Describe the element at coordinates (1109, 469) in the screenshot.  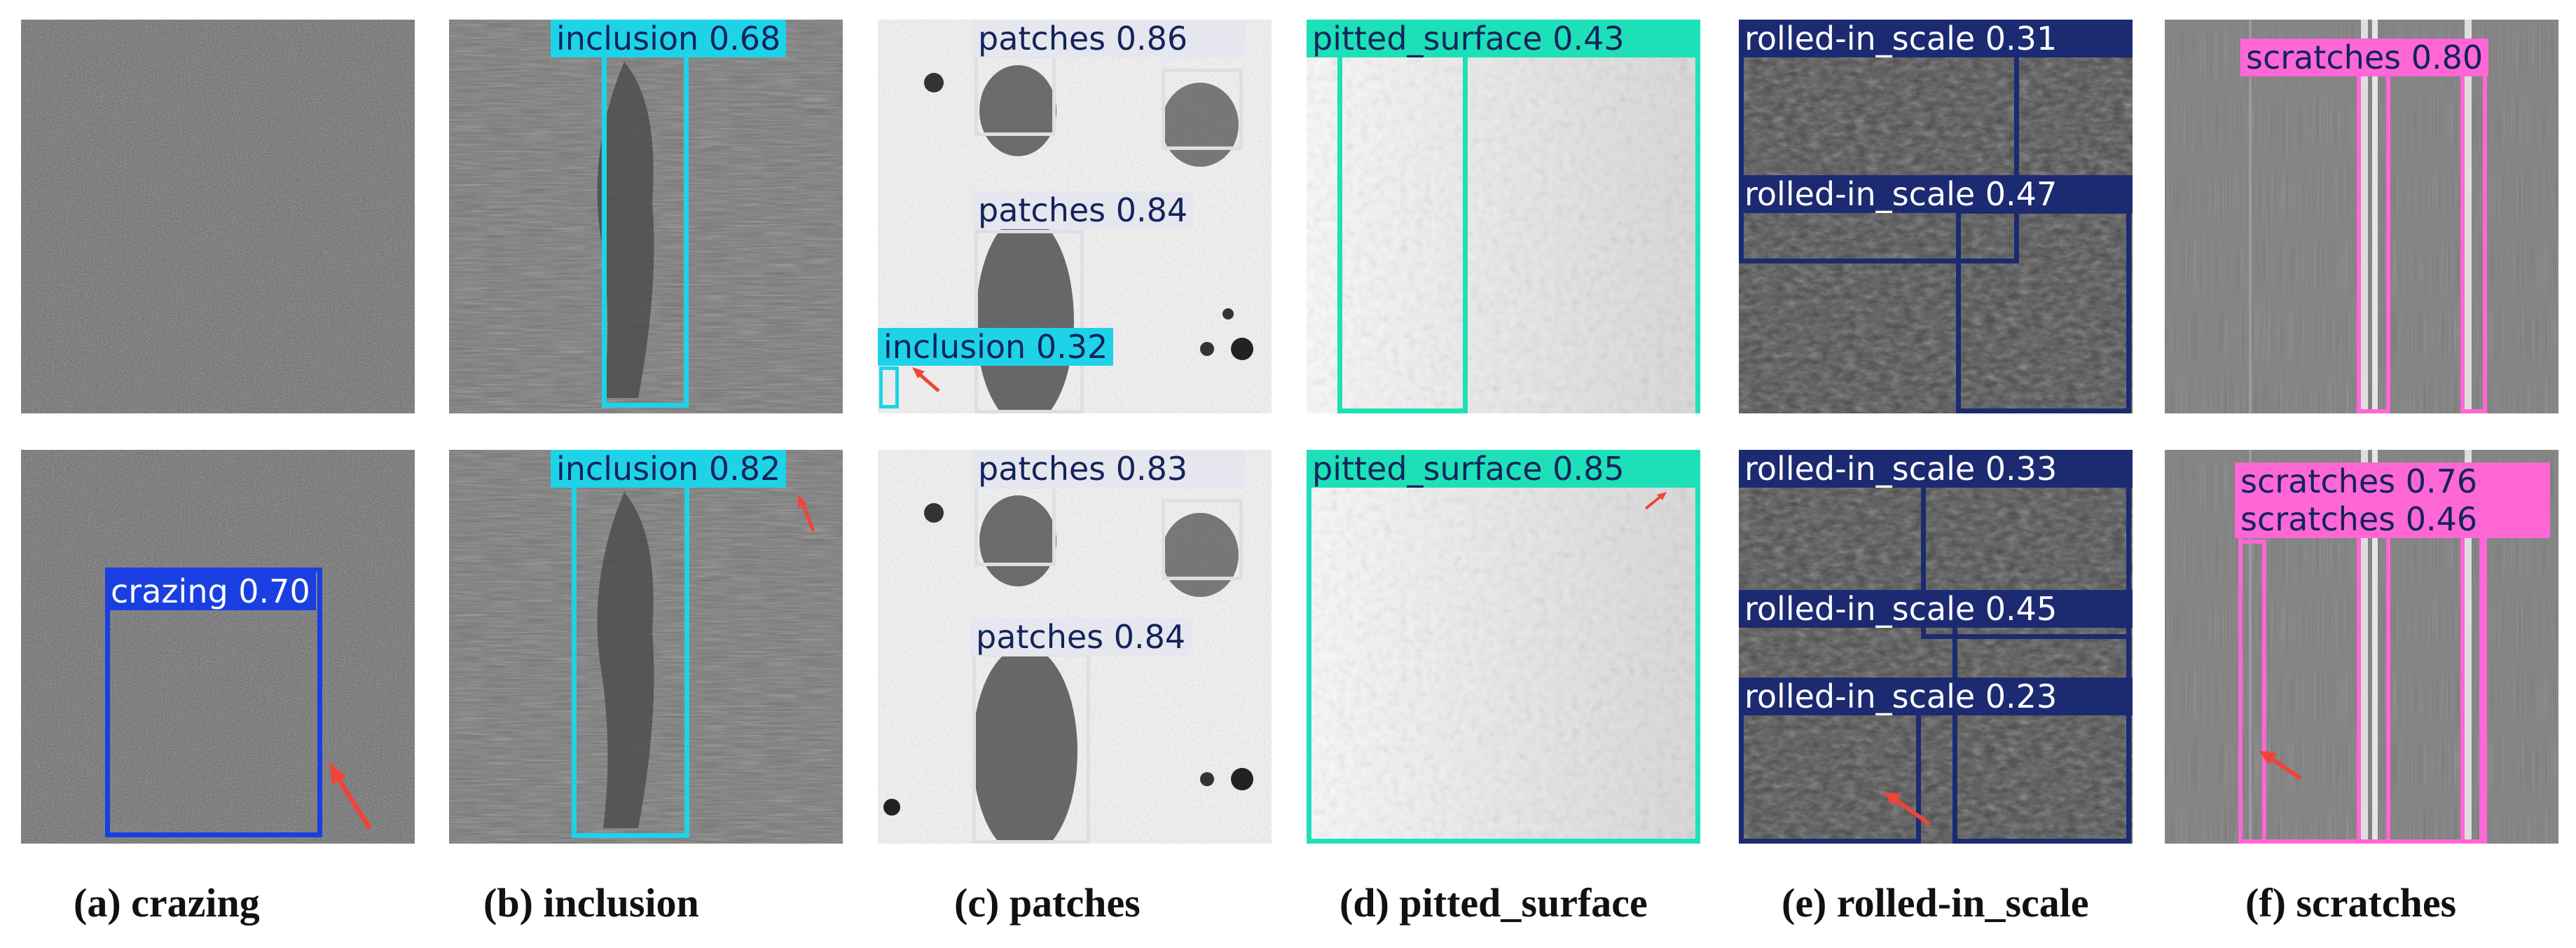
I see `label-patches: patches 0.83` at that location.